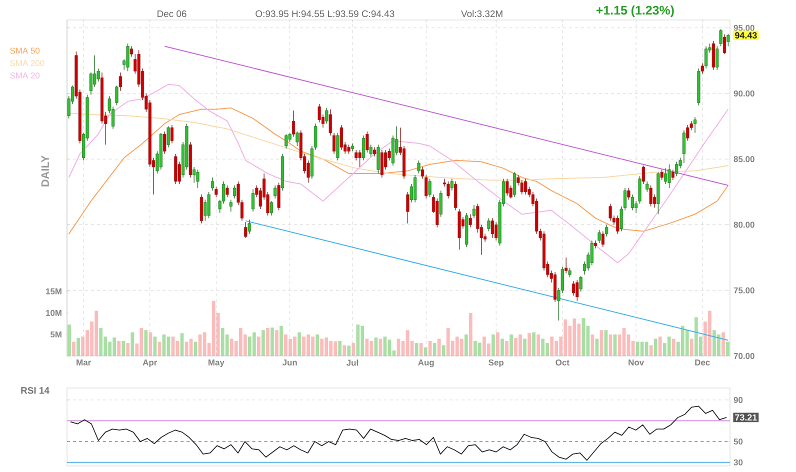  What do you see at coordinates (27, 63) in the screenshot?
I see `text: SMA 200` at bounding box center [27, 63].